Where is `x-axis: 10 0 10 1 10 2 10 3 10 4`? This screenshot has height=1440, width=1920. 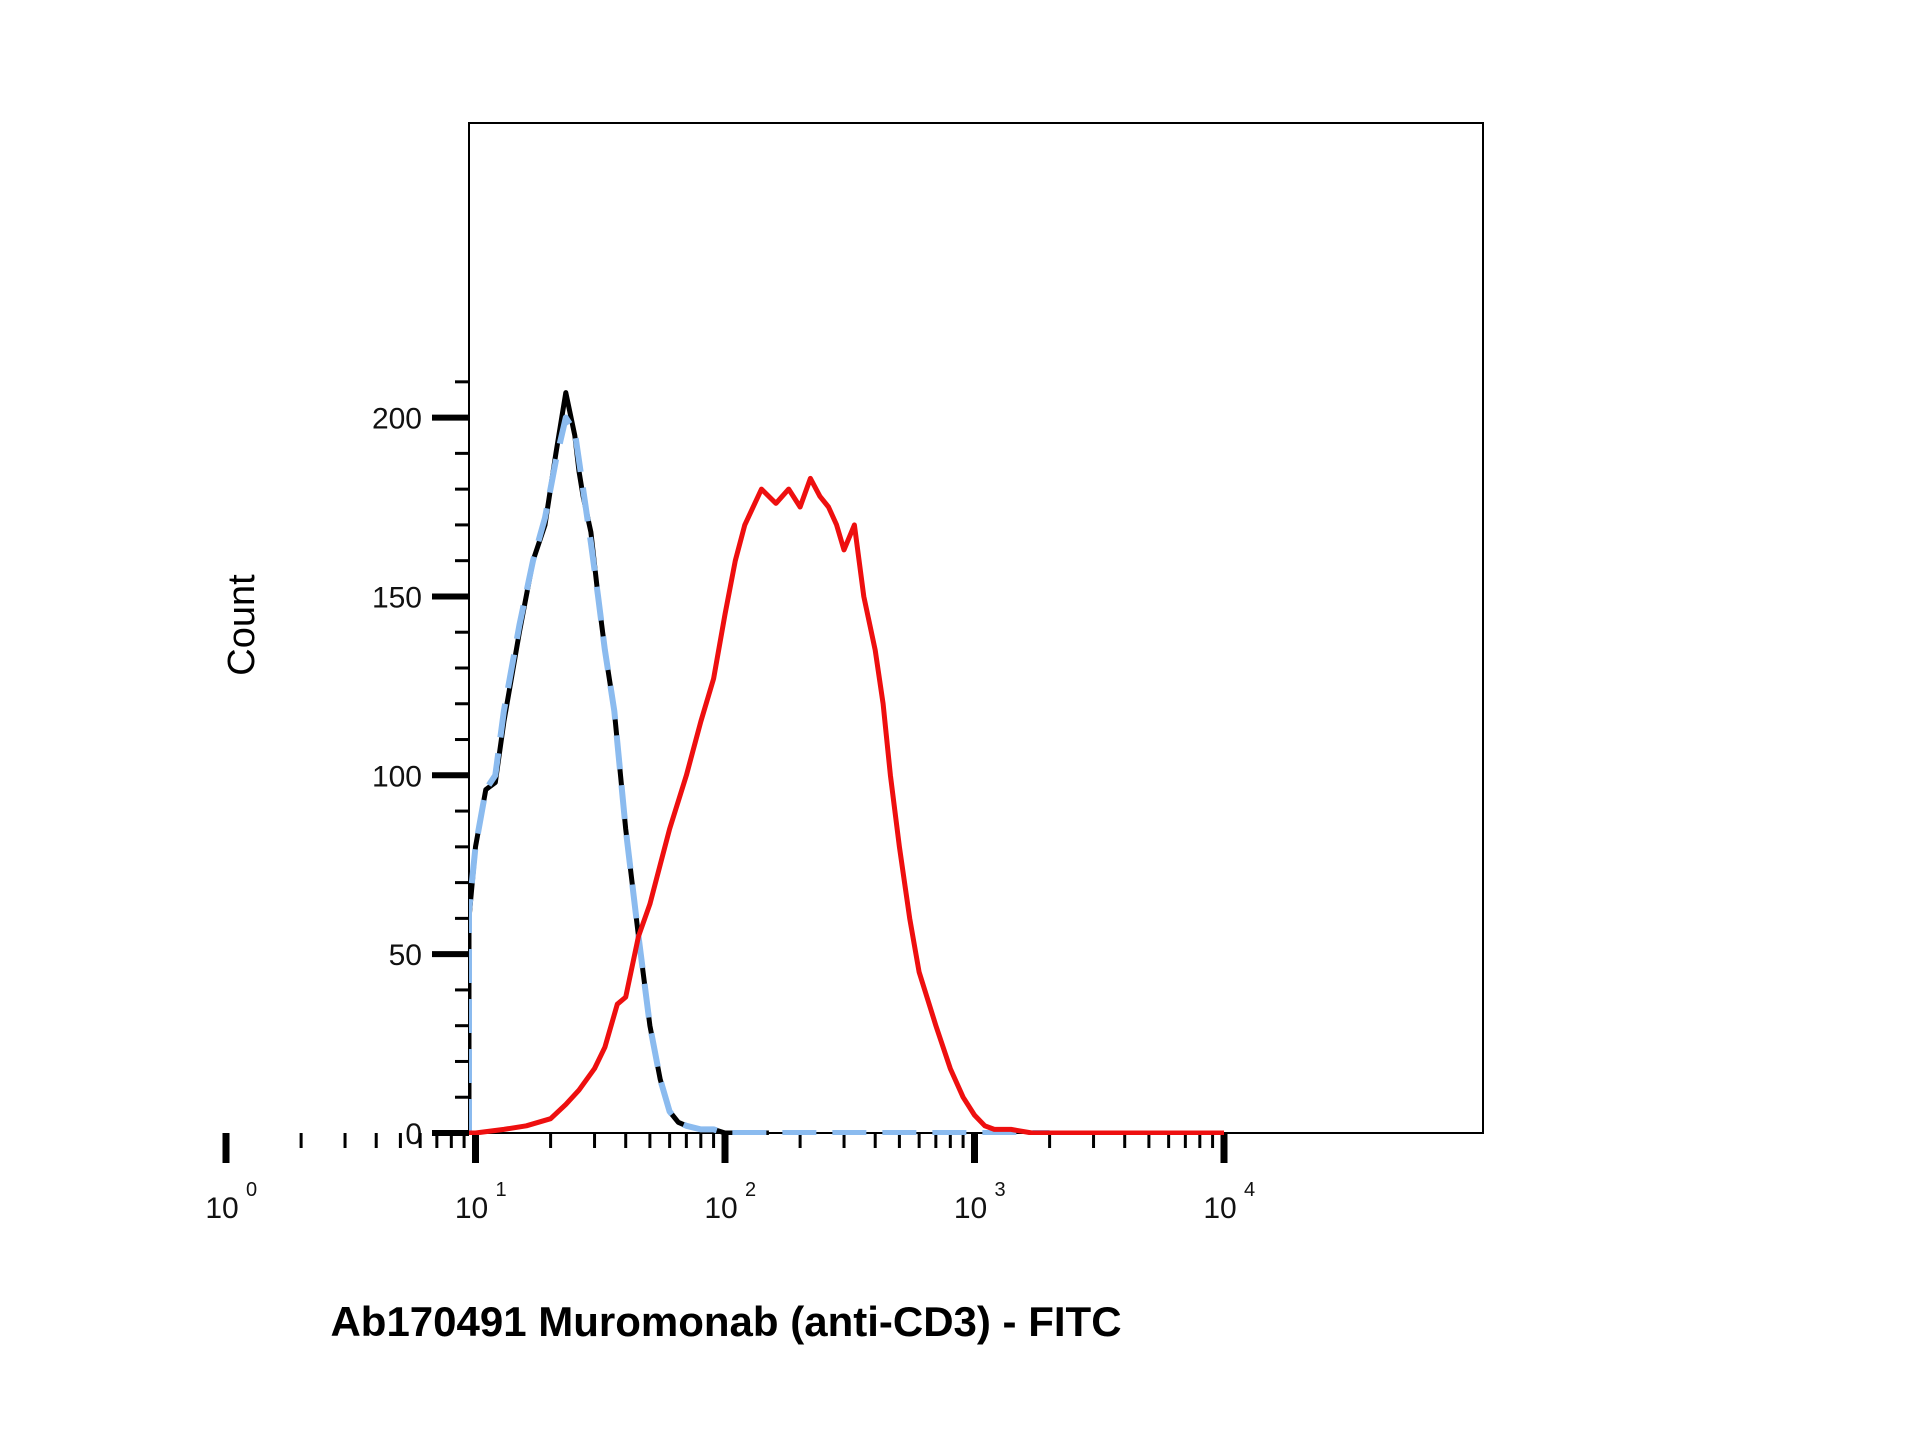 x-axis: 10 0 10 1 10 2 10 3 10 4 is located at coordinates (730, 1179).